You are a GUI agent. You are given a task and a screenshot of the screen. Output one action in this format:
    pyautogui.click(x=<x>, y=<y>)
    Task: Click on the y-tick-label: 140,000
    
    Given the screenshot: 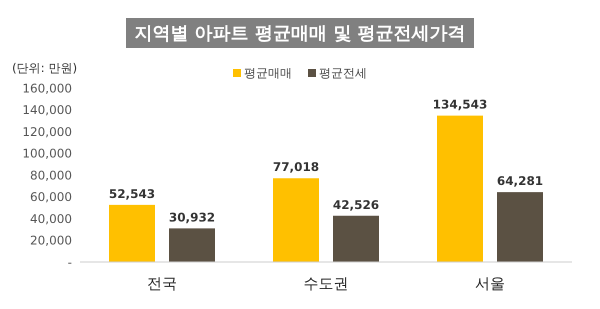 What is the action you would take?
    pyautogui.click(x=47, y=110)
    